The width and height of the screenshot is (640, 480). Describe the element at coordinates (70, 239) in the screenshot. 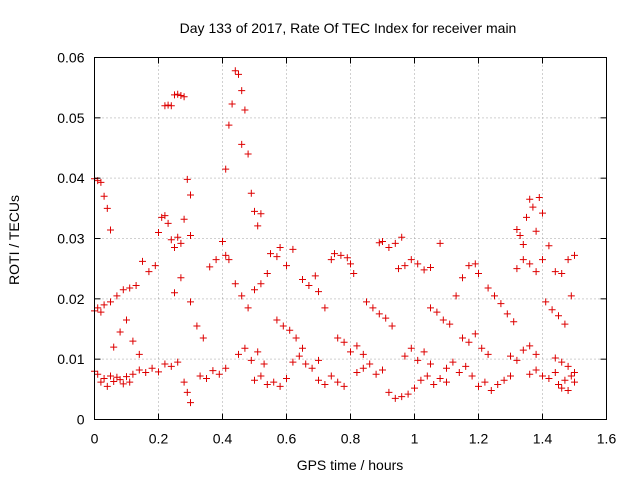

I see `y-tick-label: 0.03` at that location.